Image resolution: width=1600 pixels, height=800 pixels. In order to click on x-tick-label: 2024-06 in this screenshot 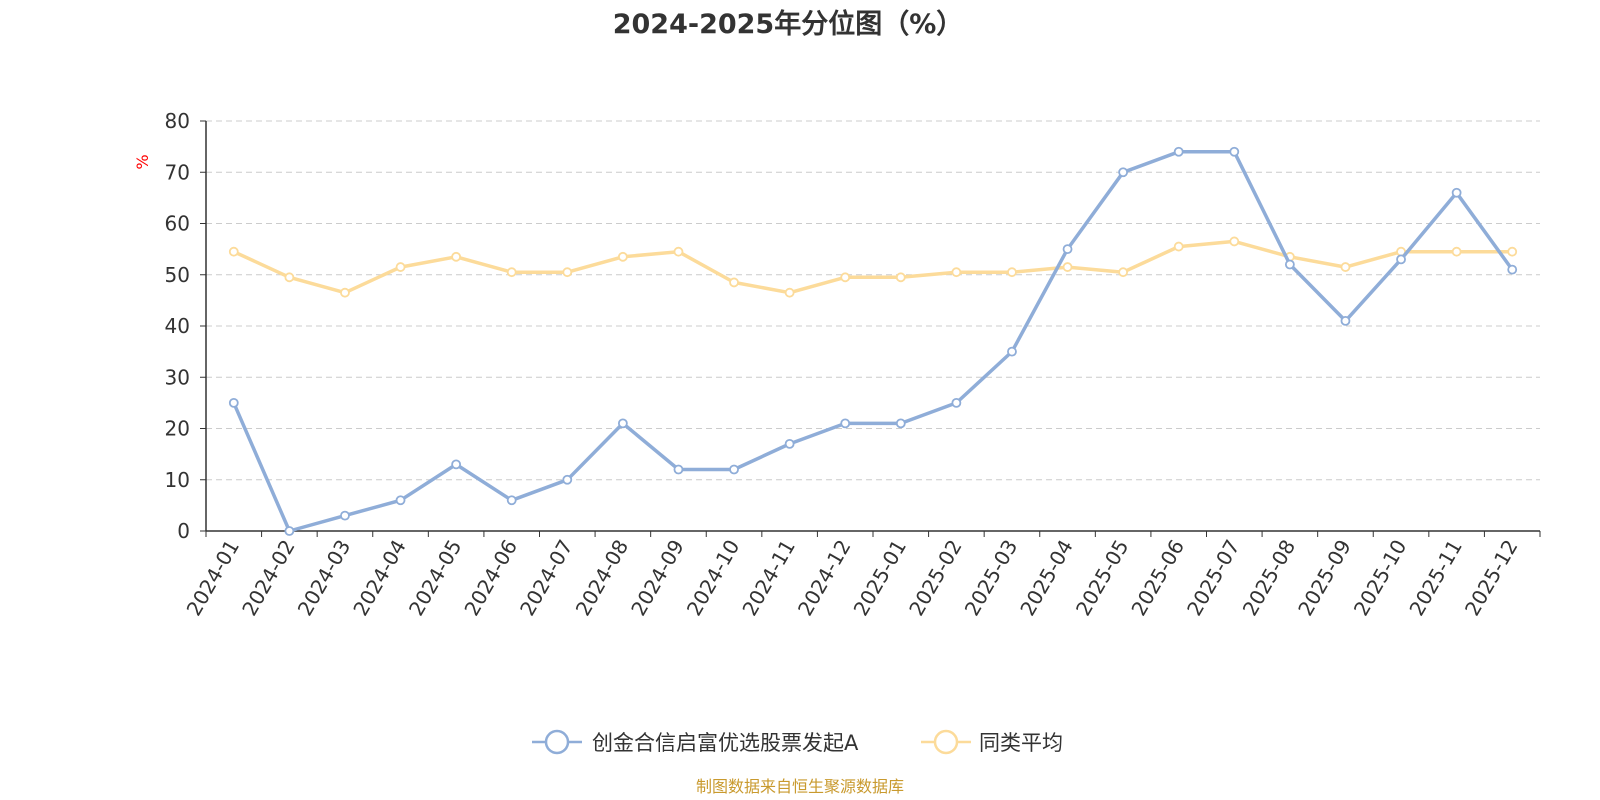, I will do `click(490, 578)`.